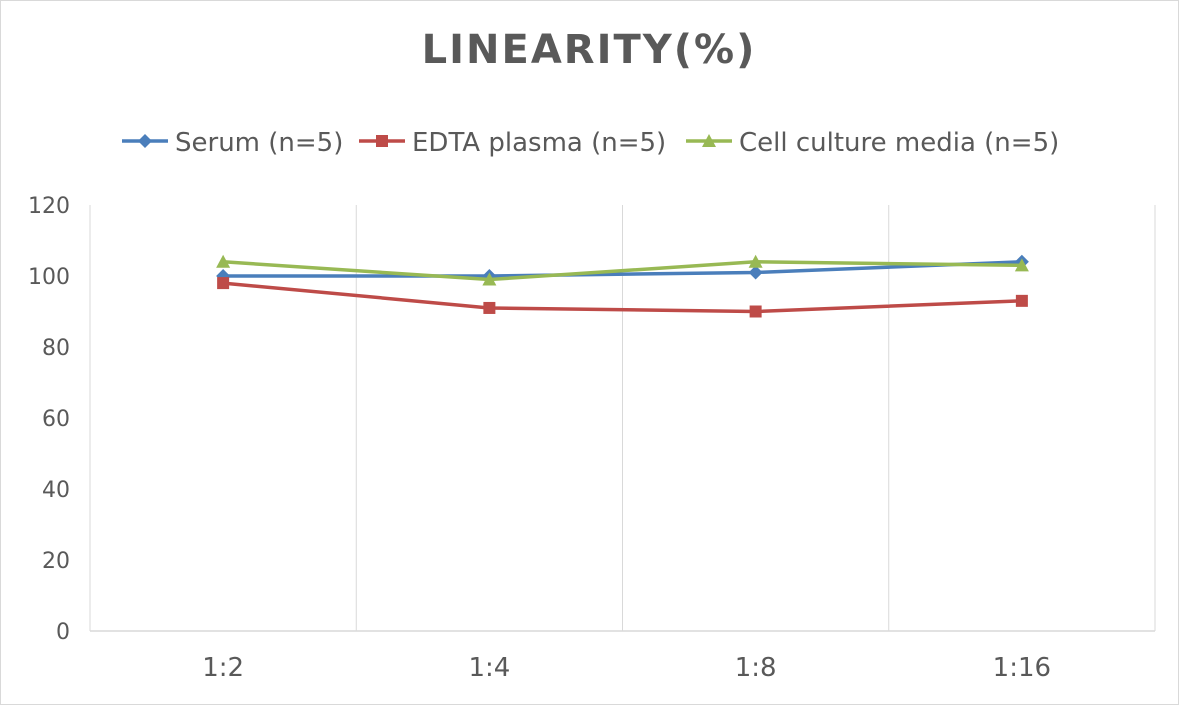 The width and height of the screenshot is (1179, 705). I want to click on x-tick-label: 1:8, so click(756, 668).